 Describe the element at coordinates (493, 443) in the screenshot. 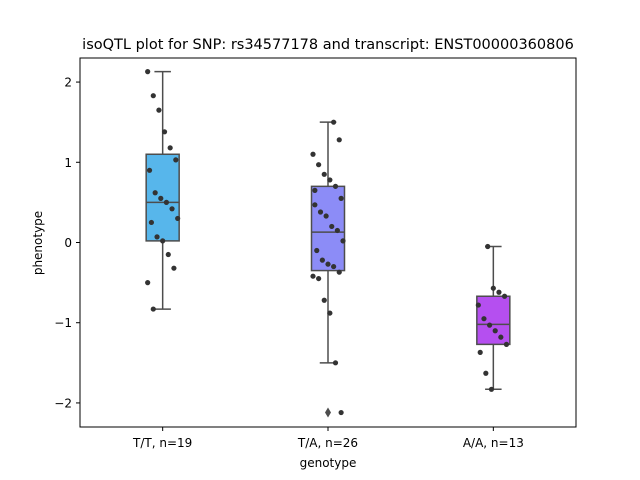

I see `x-tick-label: A/A, n=13` at that location.